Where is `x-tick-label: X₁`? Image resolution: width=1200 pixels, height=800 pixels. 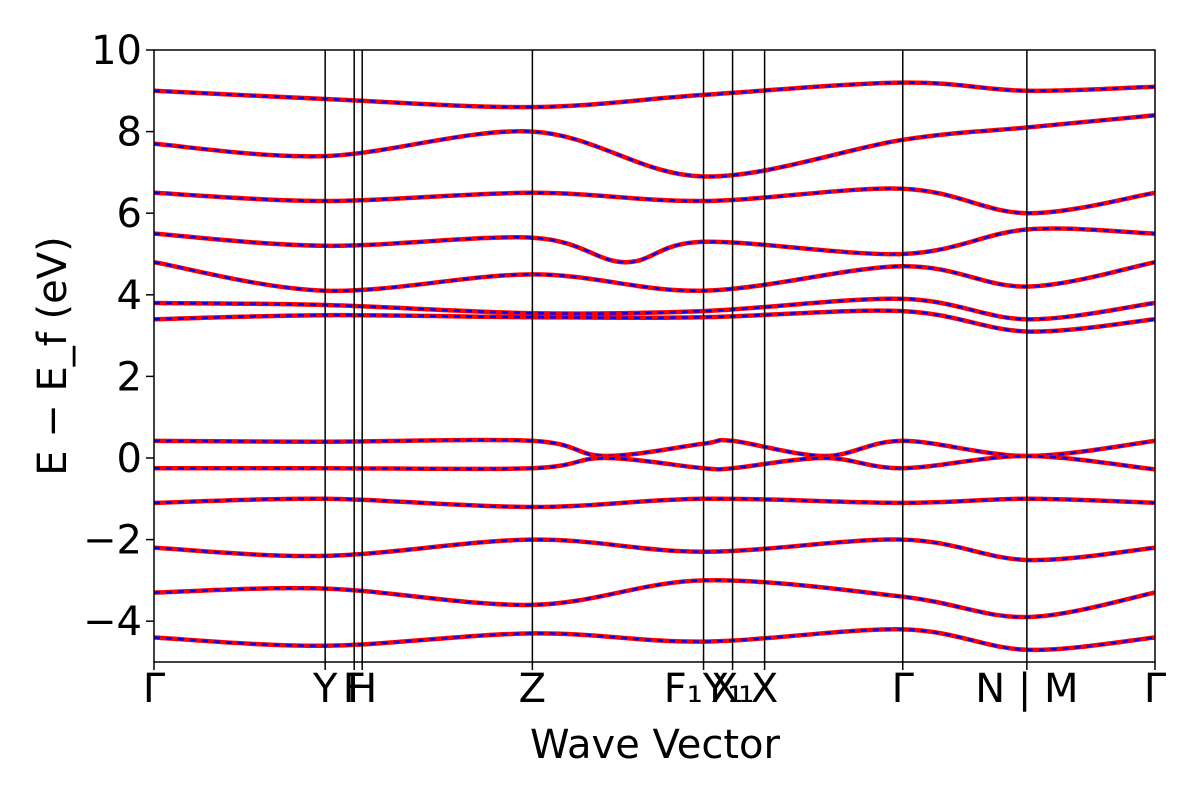 x-tick-label: X₁ is located at coordinates (732, 689).